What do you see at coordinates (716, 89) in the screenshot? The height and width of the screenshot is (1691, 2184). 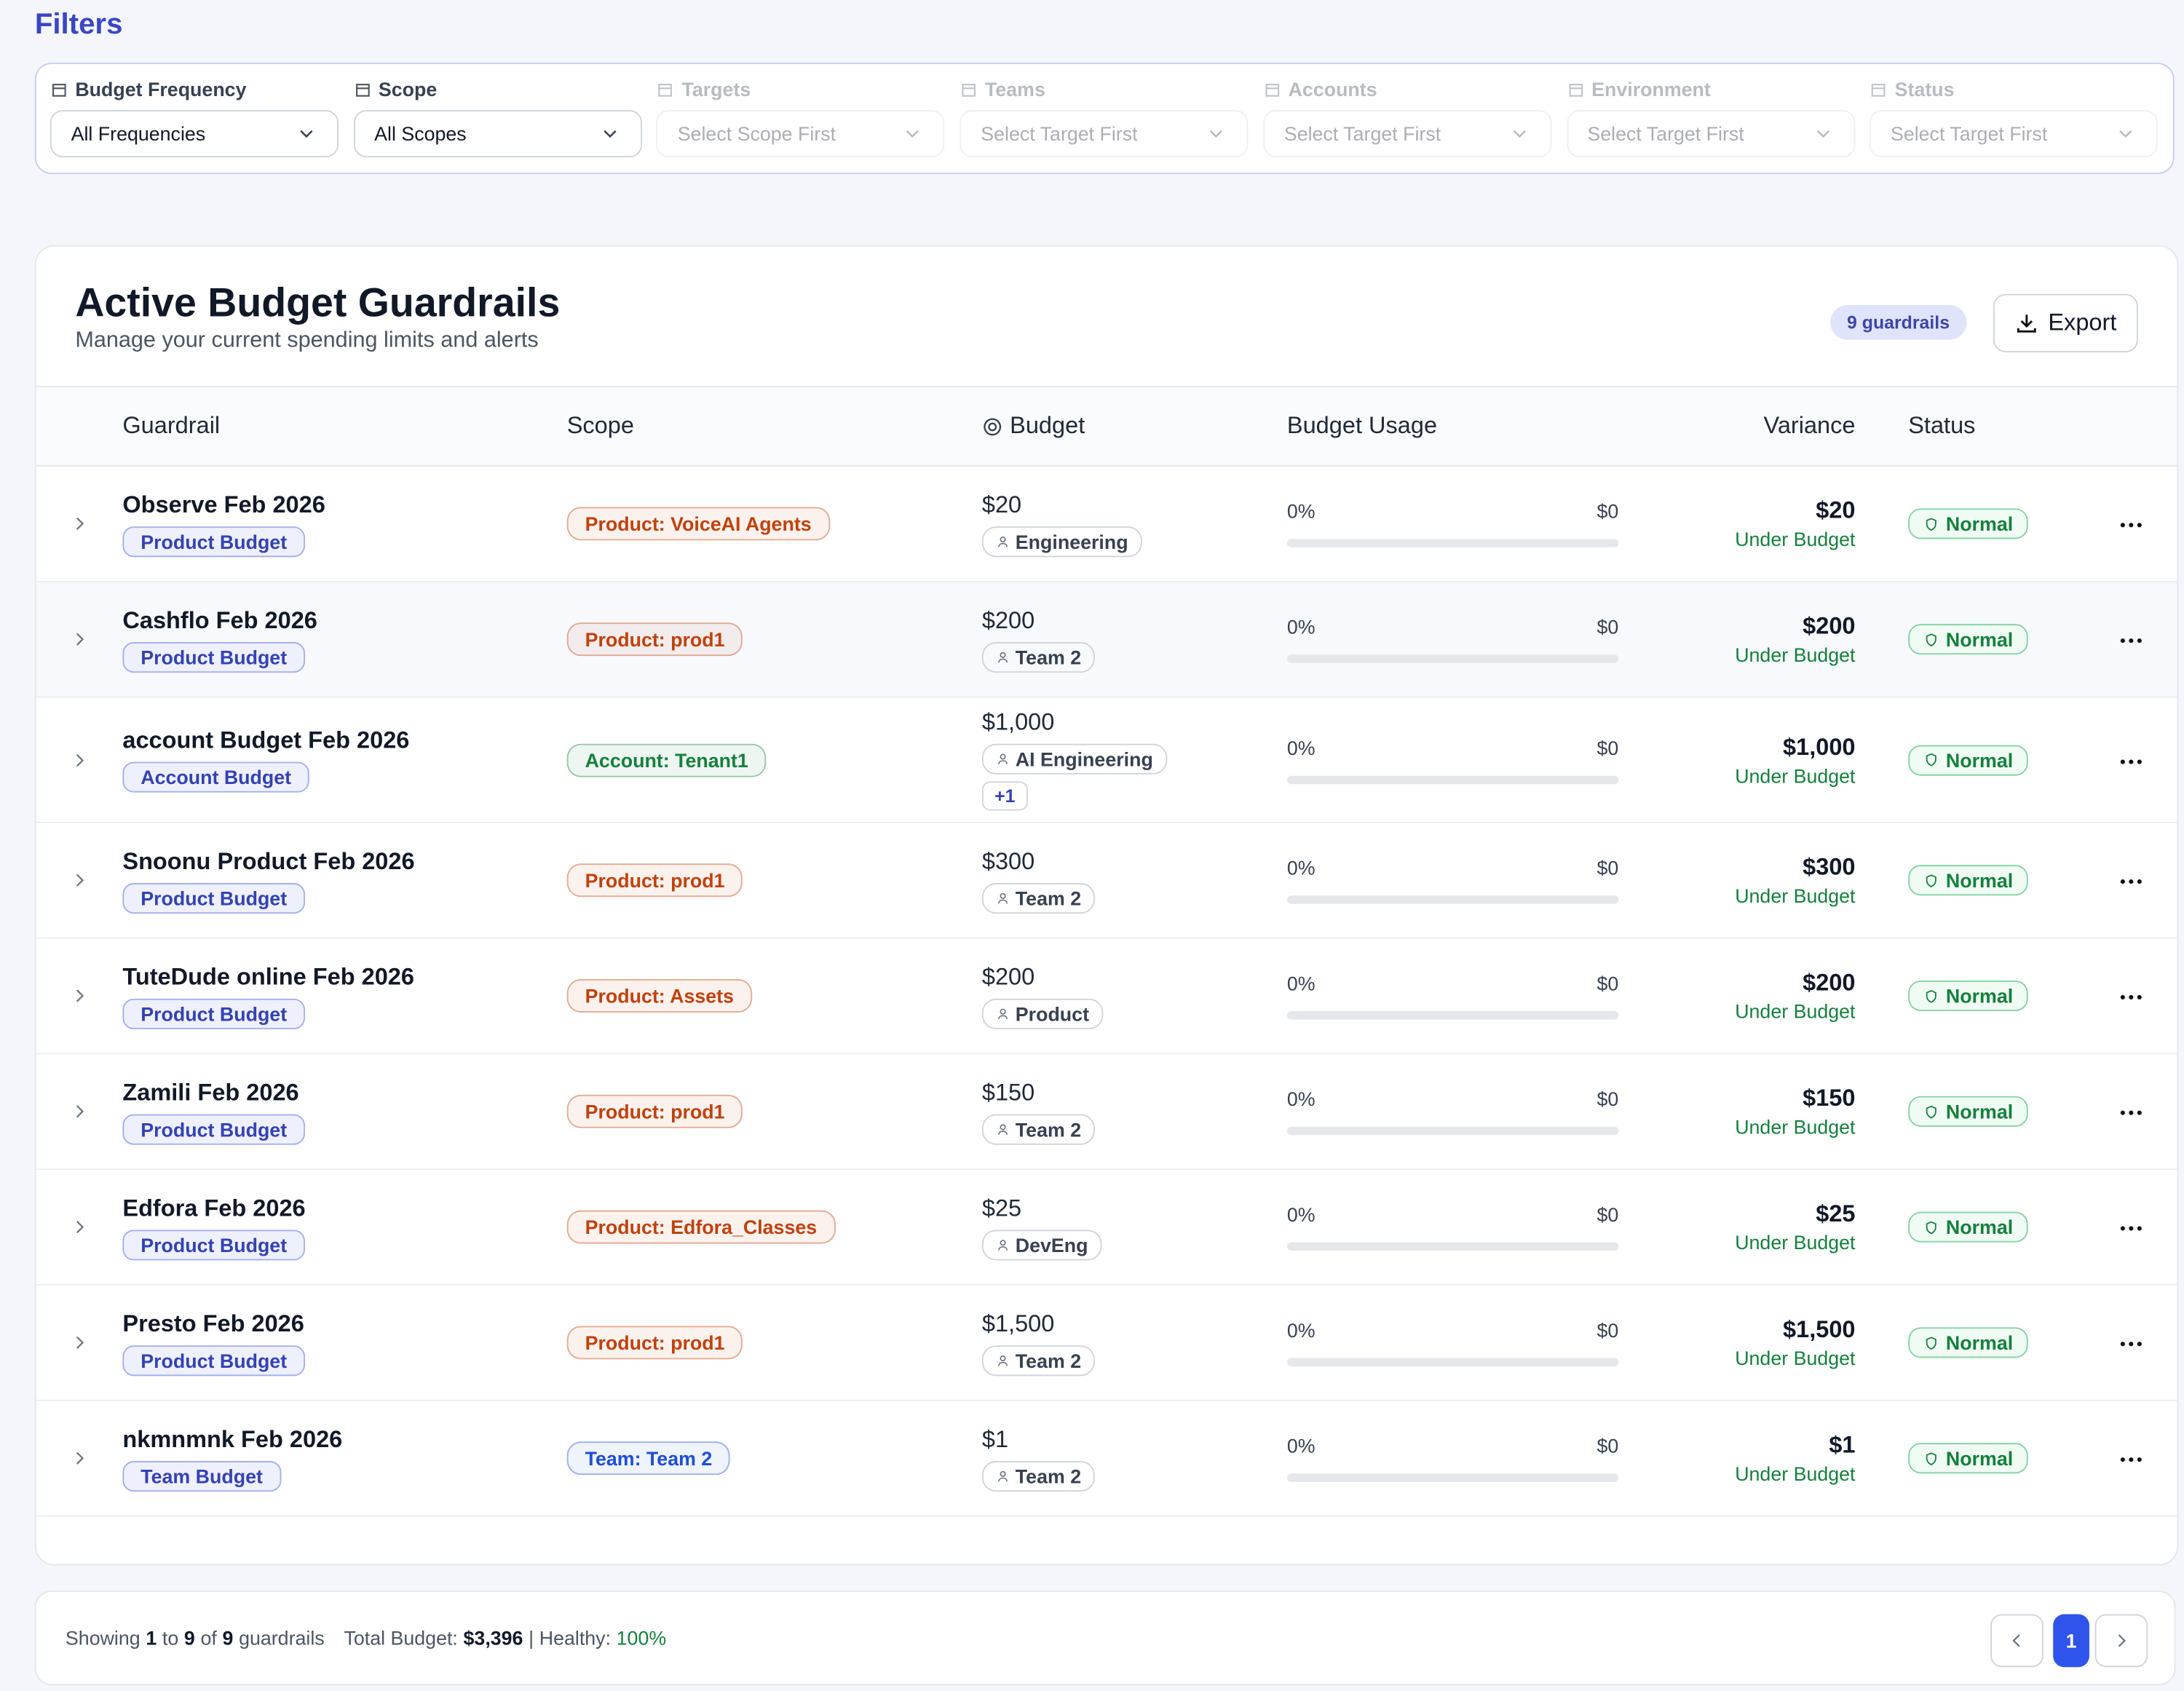 I see `filter-label: Targets` at bounding box center [716, 89].